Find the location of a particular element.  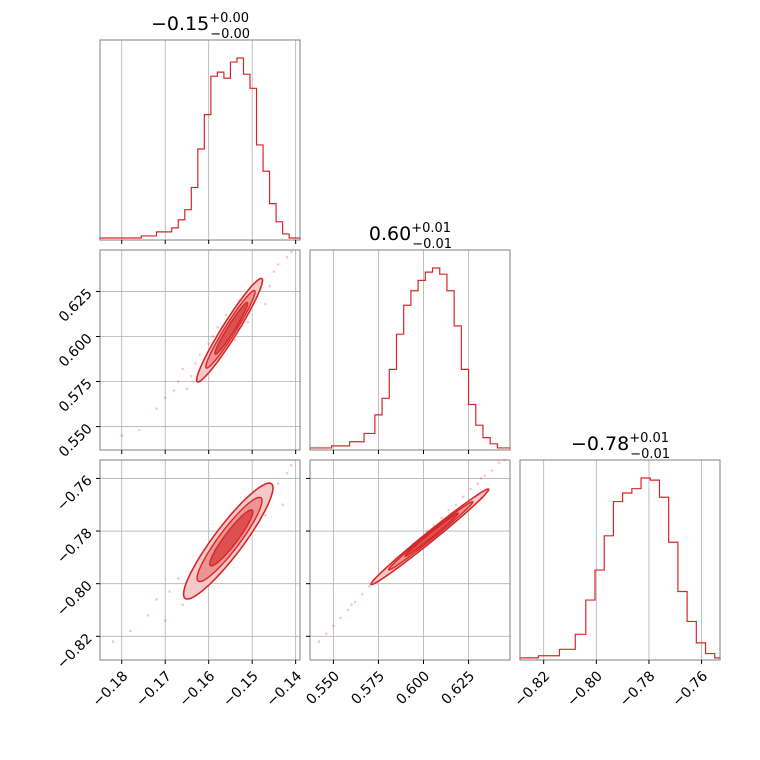

x-tick-label: 0.600 is located at coordinates (413, 688).